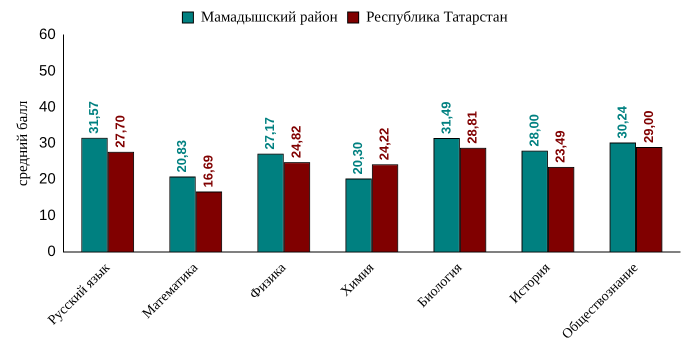  I want to click on data-label: 31,57, so click(94, 117).